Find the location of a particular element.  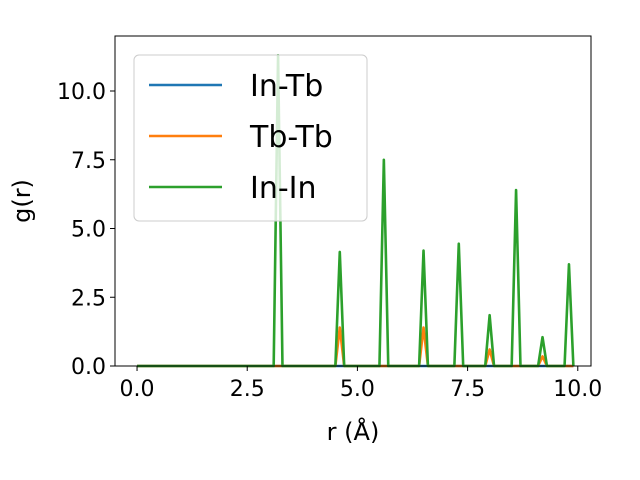

x-axis-label: r (Å) is located at coordinates (353, 431).